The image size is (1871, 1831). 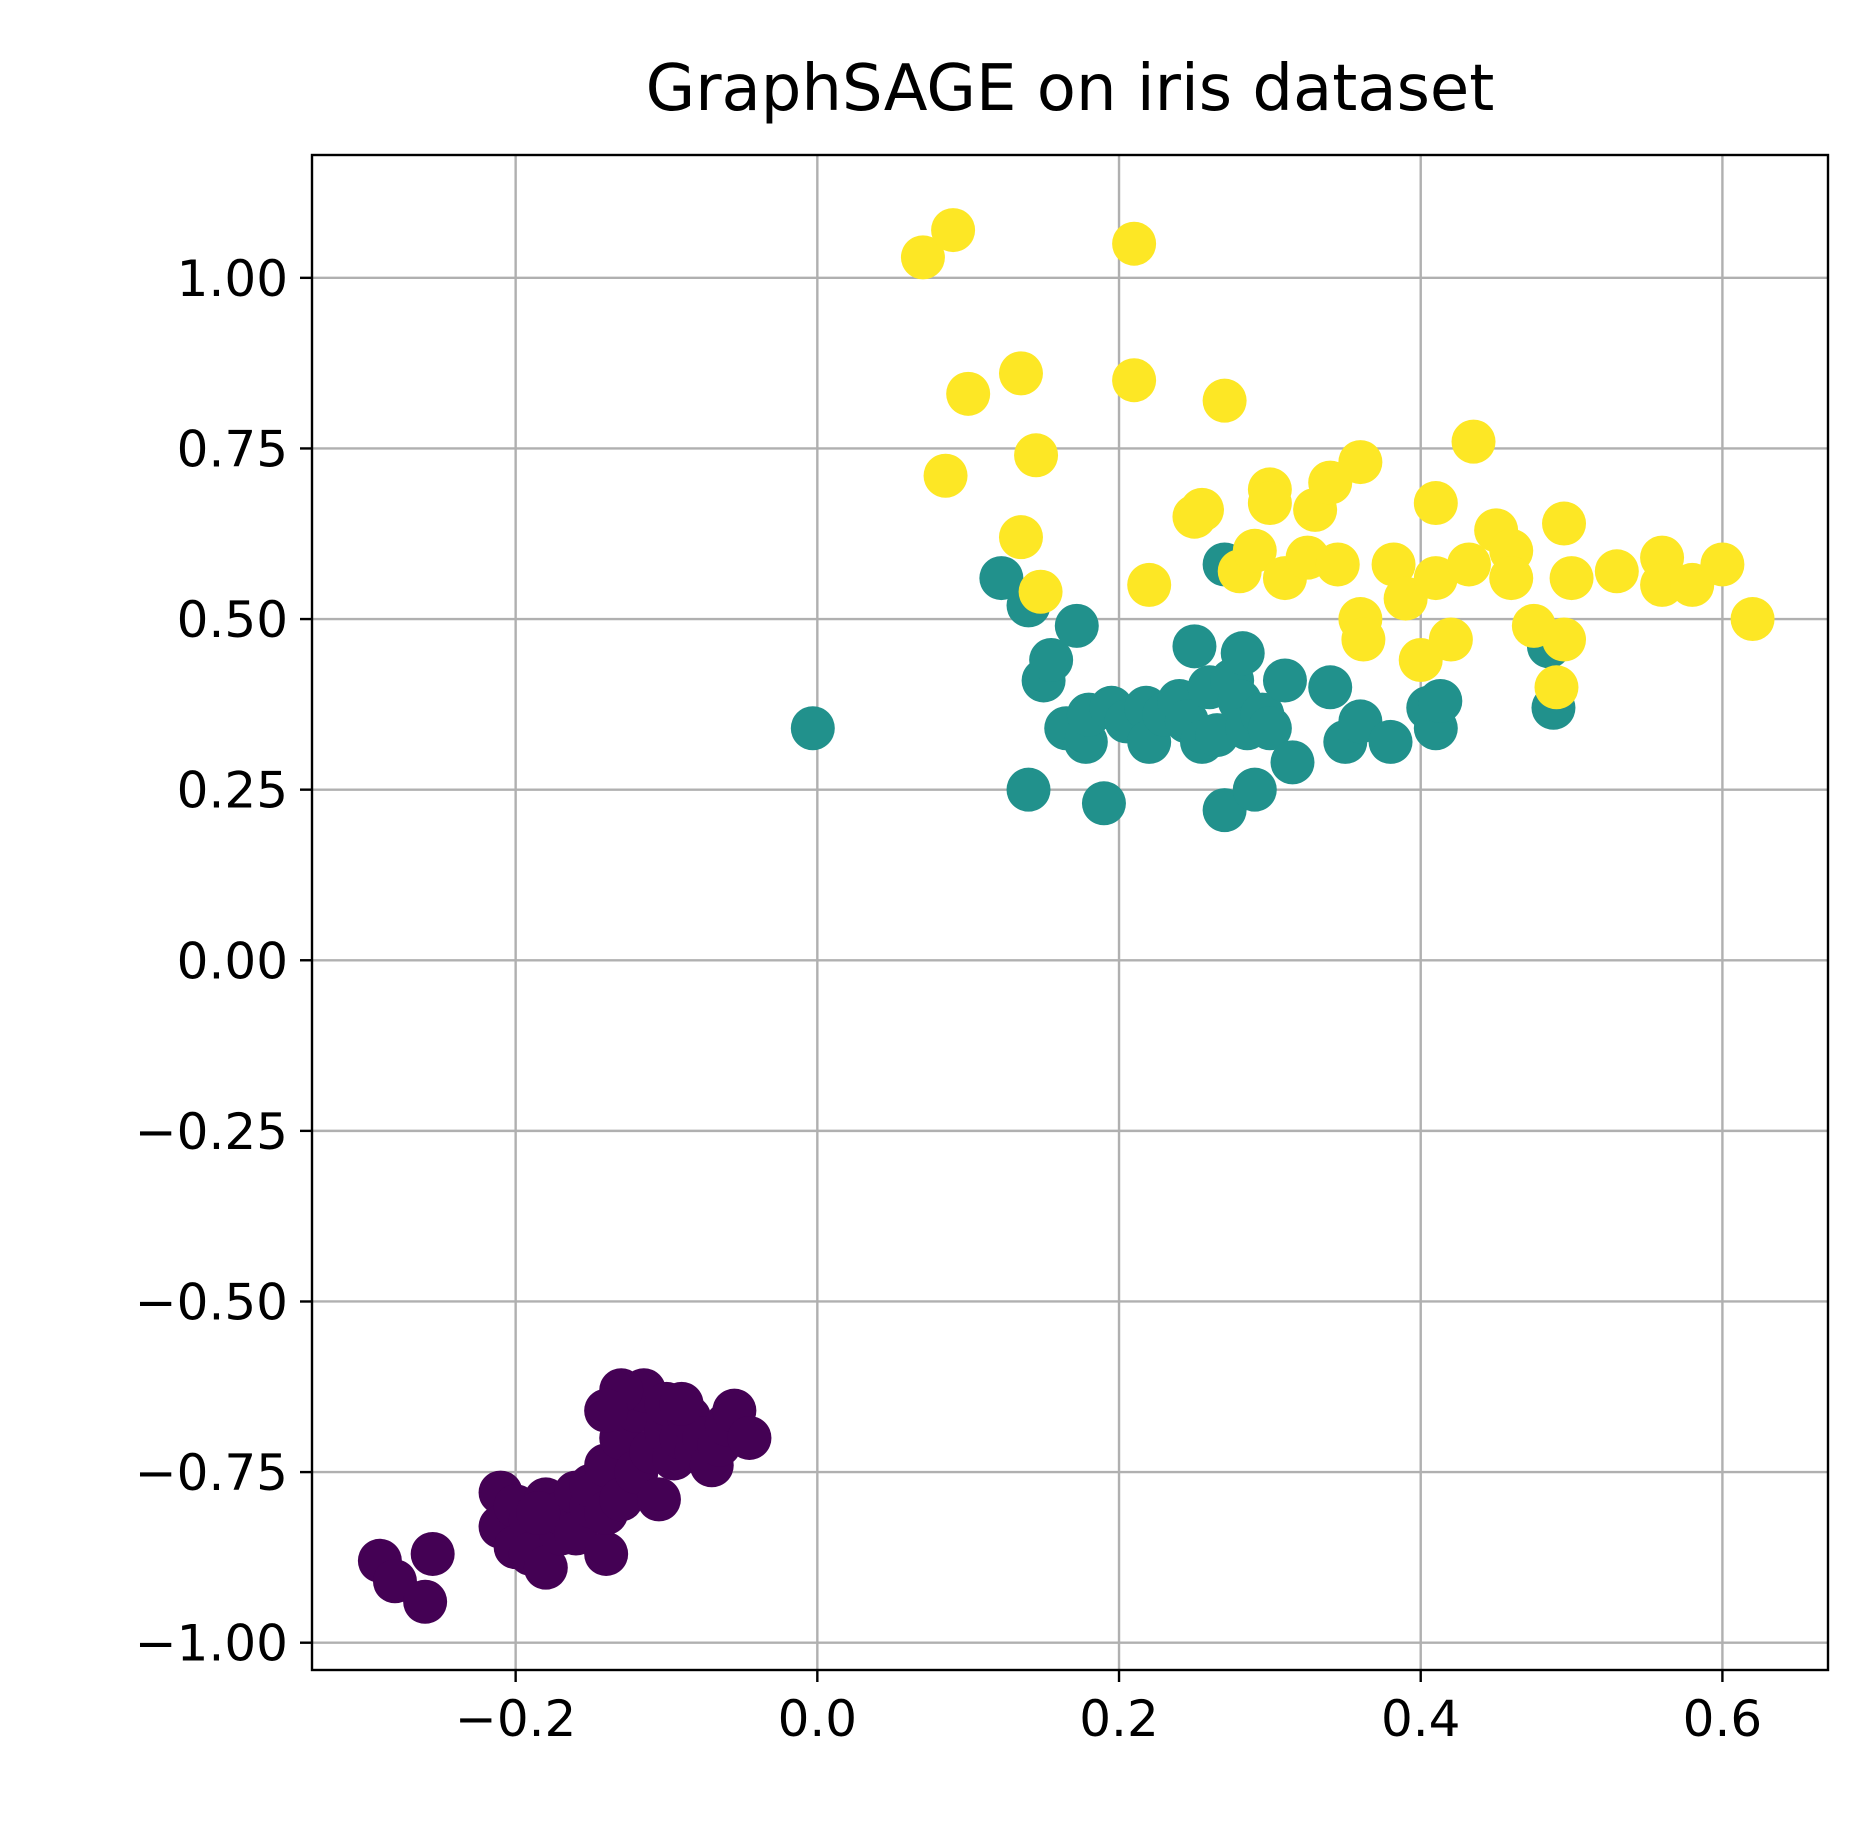 What do you see at coordinates (211, 1132) in the screenshot?
I see `y-tick-label: −0.25` at bounding box center [211, 1132].